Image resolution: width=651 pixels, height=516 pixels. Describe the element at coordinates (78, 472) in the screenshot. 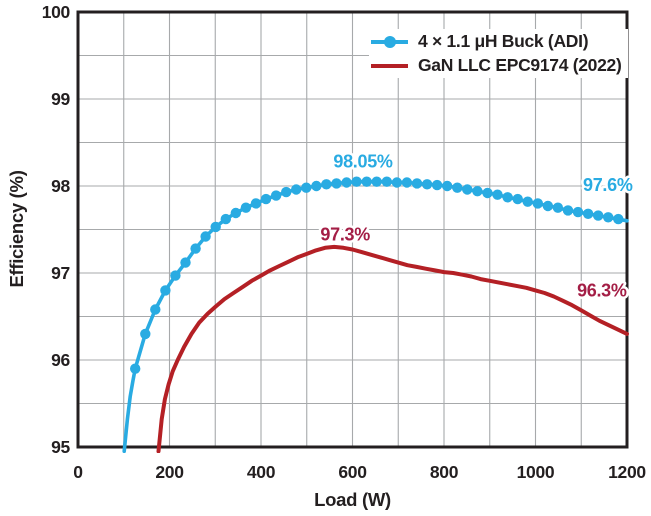

I see `svg-text: 0` at that location.